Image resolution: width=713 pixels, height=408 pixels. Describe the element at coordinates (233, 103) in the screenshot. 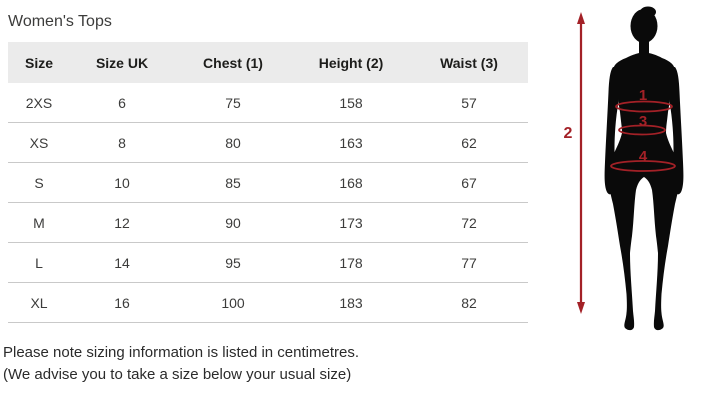

I see `table-cell-chest: 75` at that location.